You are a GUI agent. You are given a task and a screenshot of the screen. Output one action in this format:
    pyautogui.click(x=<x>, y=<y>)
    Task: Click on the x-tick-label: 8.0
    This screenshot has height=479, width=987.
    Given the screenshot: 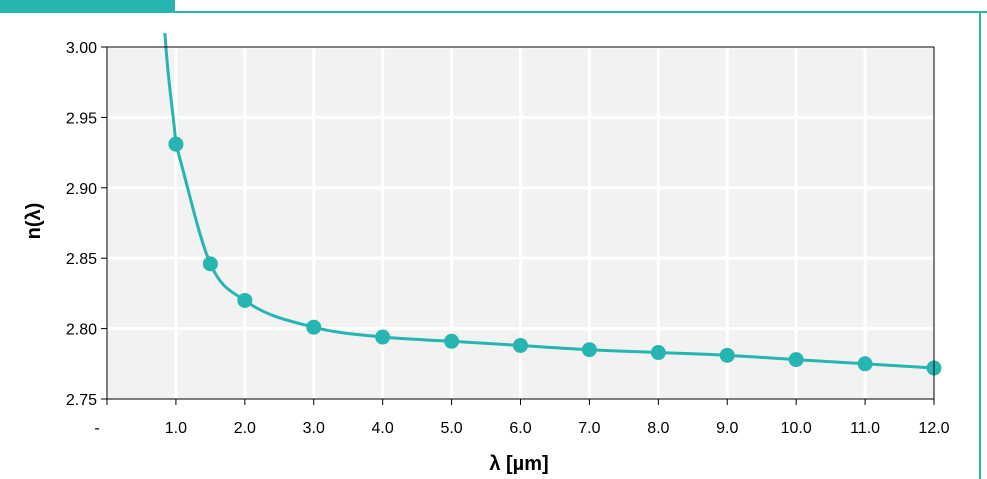 What is the action you would take?
    pyautogui.click(x=658, y=428)
    